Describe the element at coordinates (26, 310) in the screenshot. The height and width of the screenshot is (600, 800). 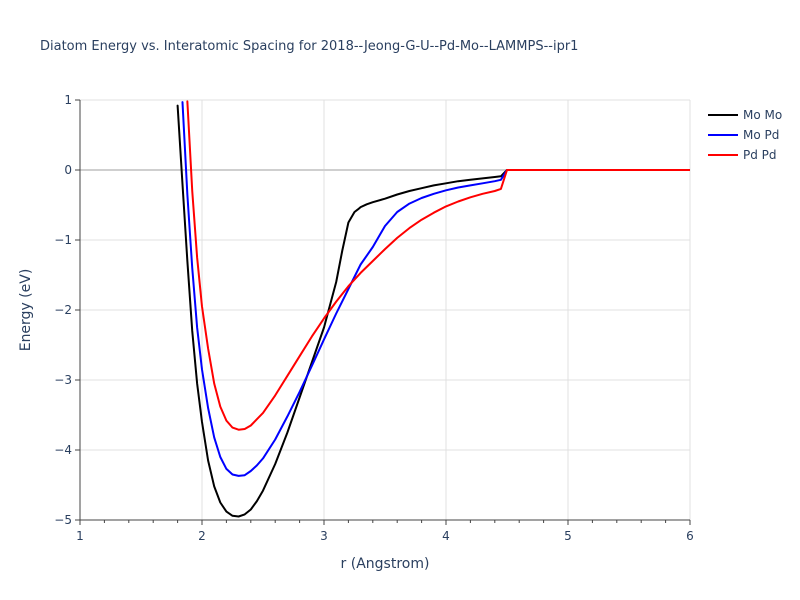
I see `y-axis-title: Energy (eV)` at that location.